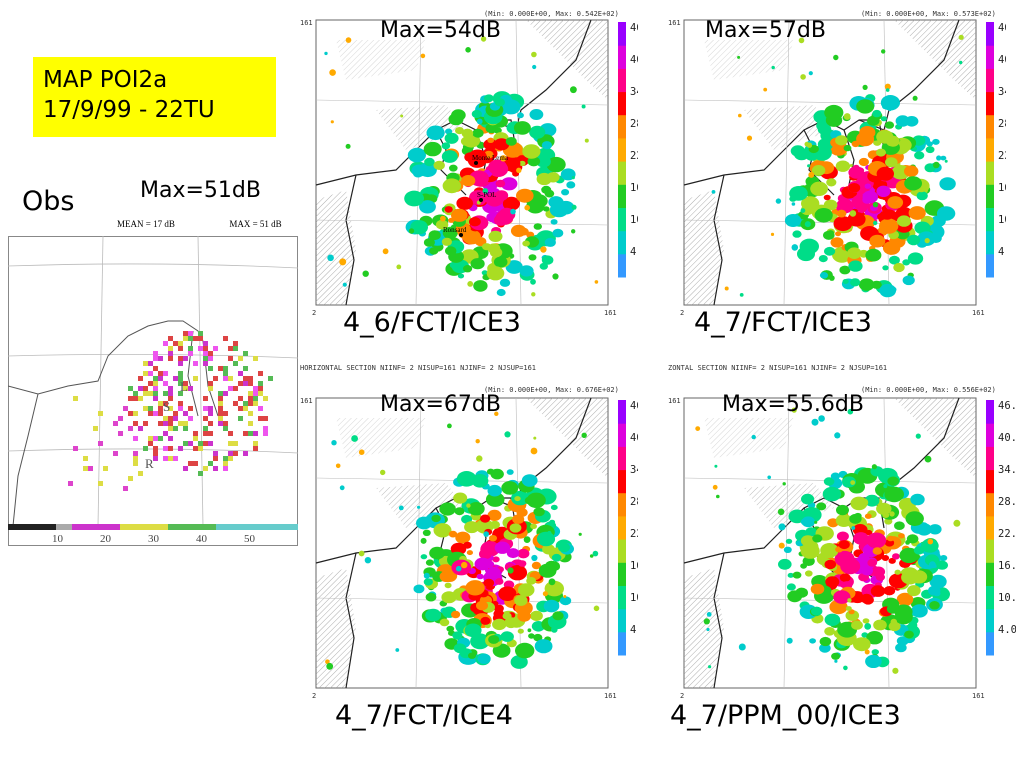  What do you see at coordinates (58, 539) in the screenshot?
I see `obs-tick: 10` at bounding box center [58, 539].